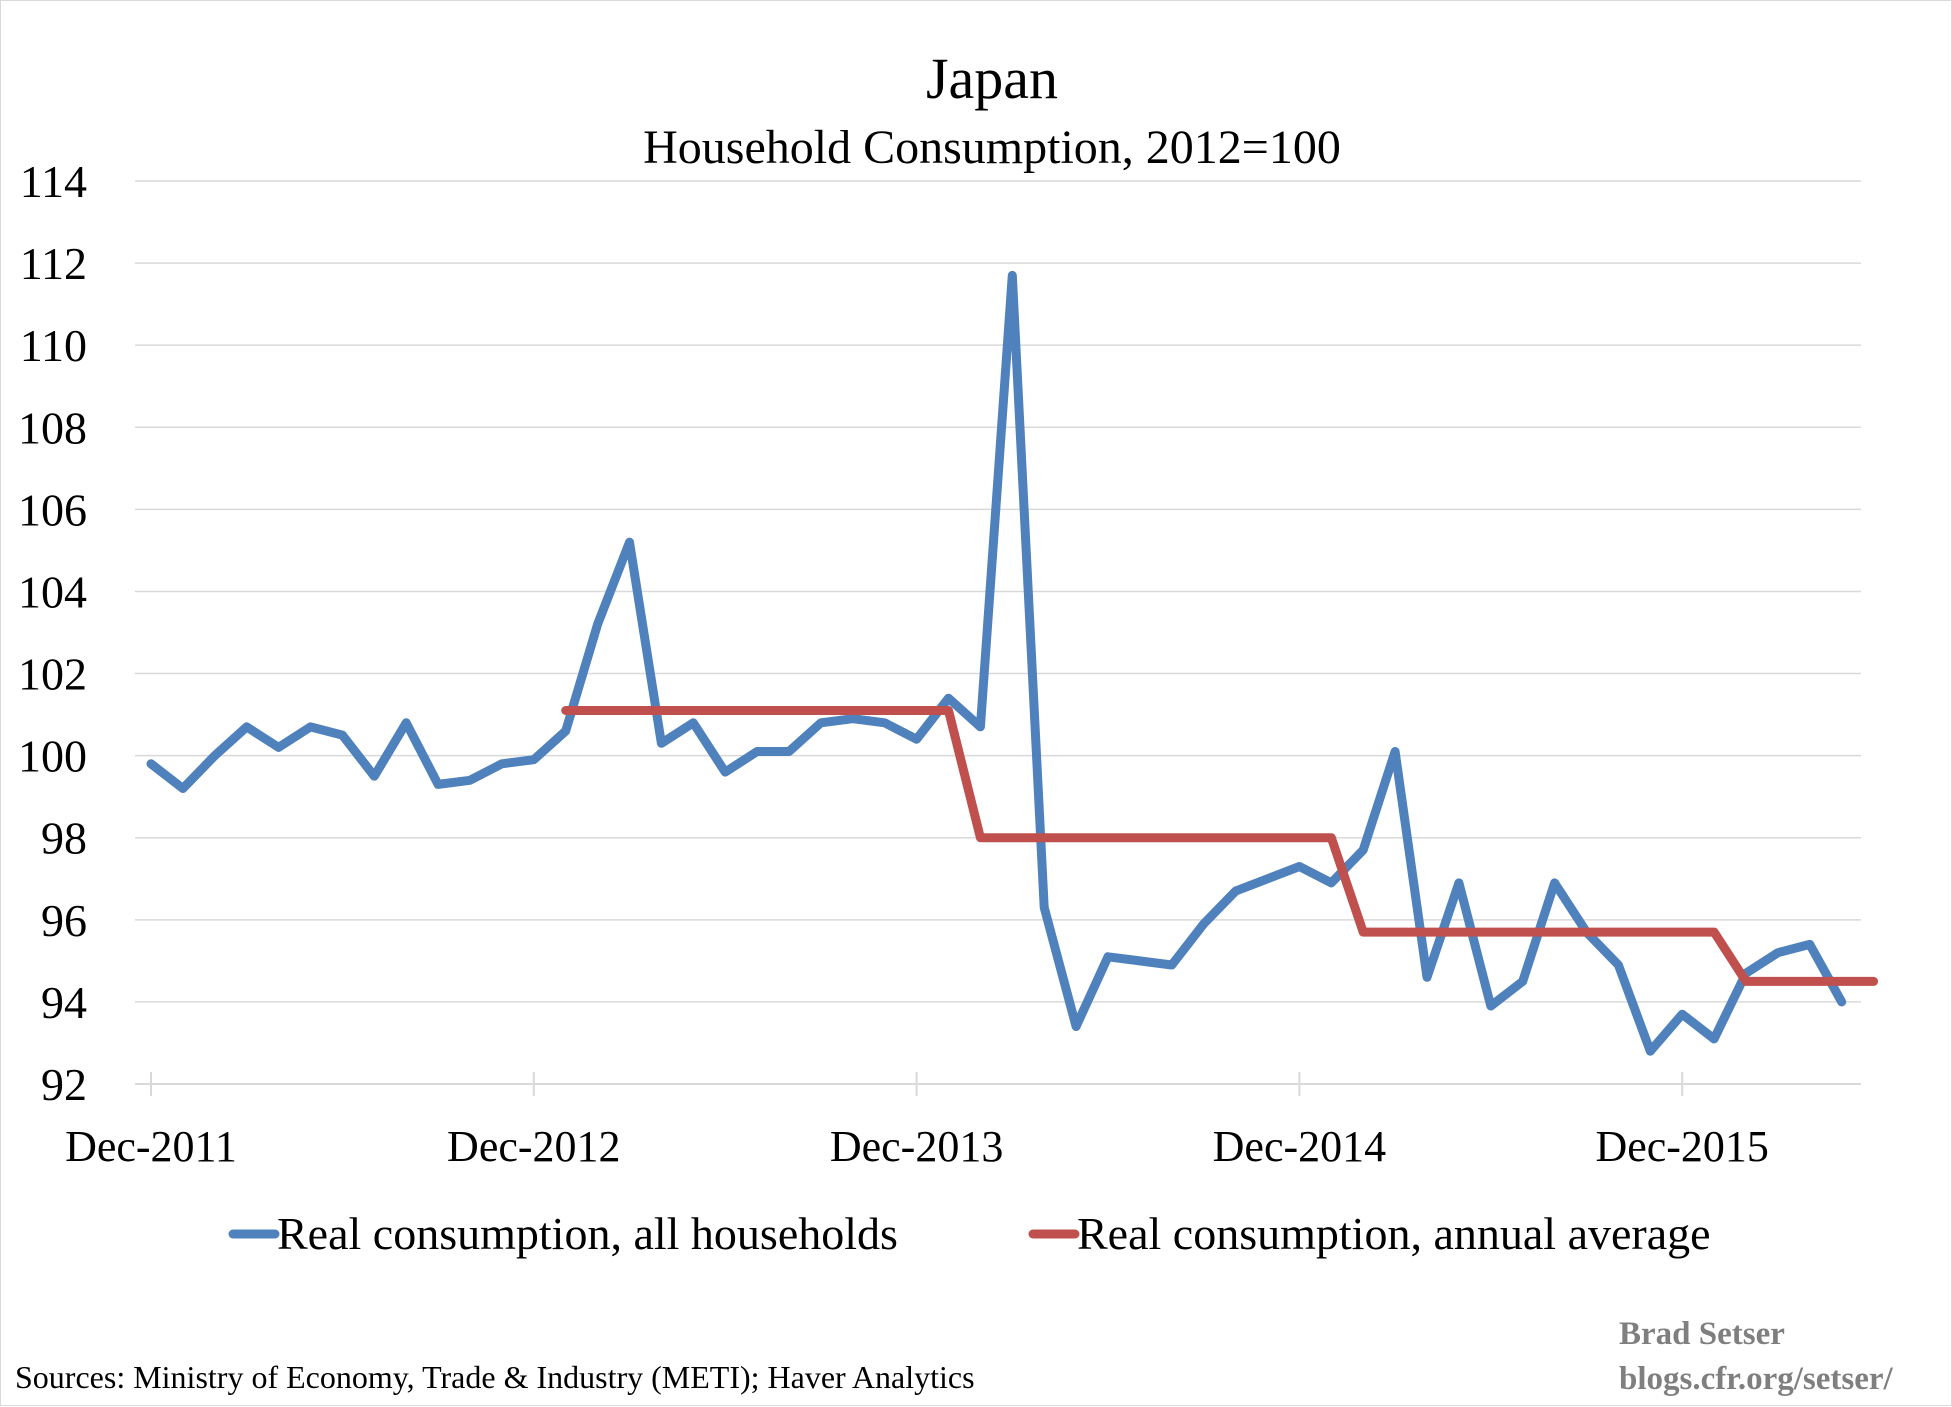  What do you see at coordinates (52, 591) in the screenshot?
I see `y-tick-label: 104` at bounding box center [52, 591].